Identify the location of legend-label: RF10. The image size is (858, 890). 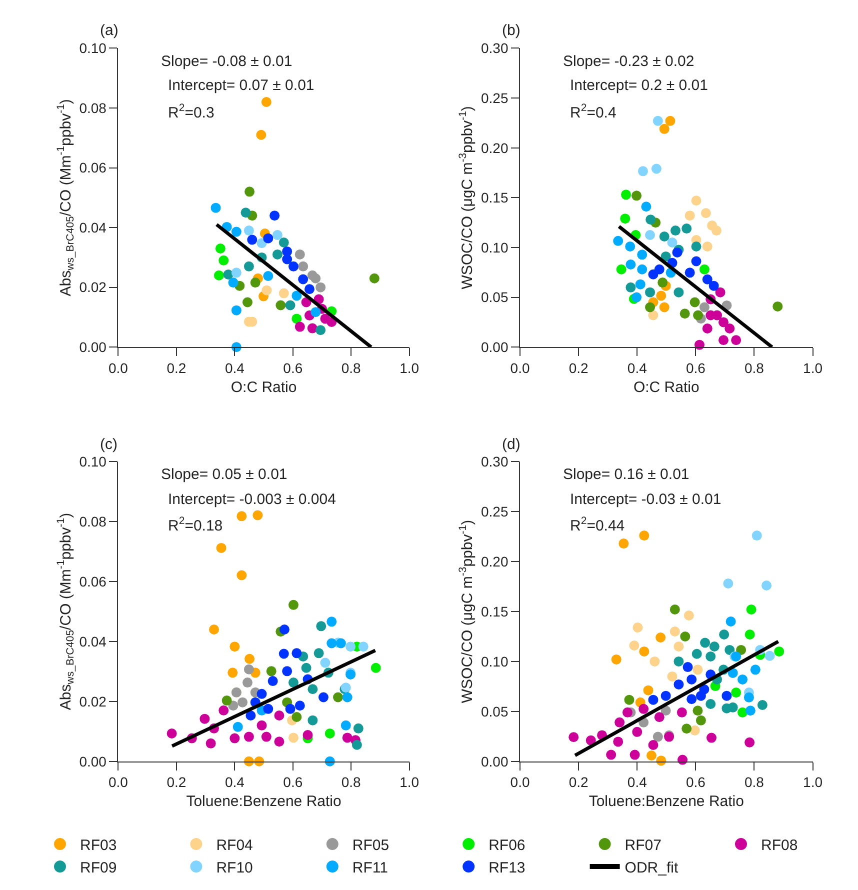
(234, 867).